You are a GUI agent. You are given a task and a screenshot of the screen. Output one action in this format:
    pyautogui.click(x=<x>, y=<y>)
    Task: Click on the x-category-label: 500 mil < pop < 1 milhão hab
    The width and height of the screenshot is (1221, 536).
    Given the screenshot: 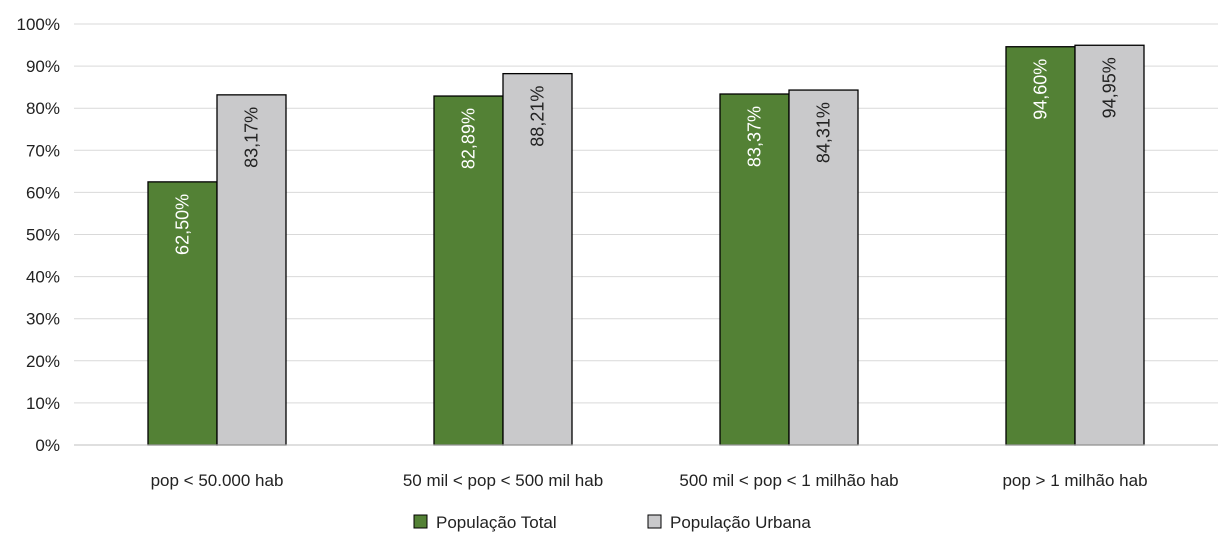 What is the action you would take?
    pyautogui.click(x=788, y=480)
    